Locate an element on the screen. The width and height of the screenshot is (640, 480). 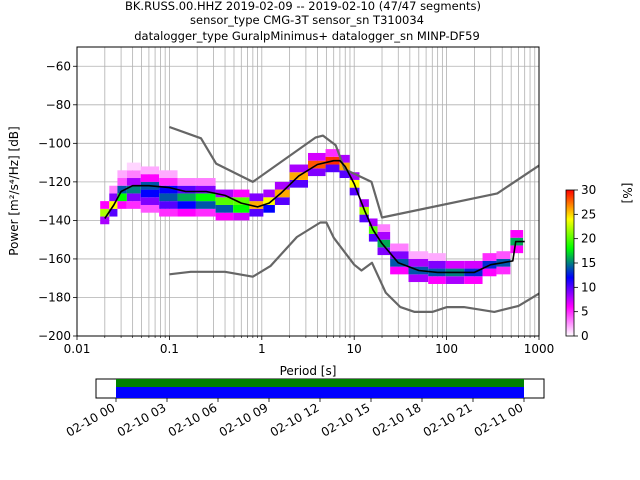
y-tick-label: −80 is located at coordinates (58, 105).